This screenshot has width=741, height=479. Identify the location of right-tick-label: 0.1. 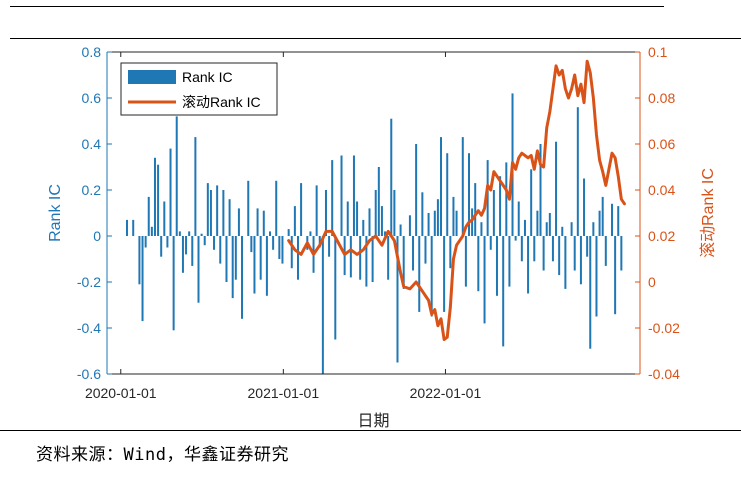
(658, 52).